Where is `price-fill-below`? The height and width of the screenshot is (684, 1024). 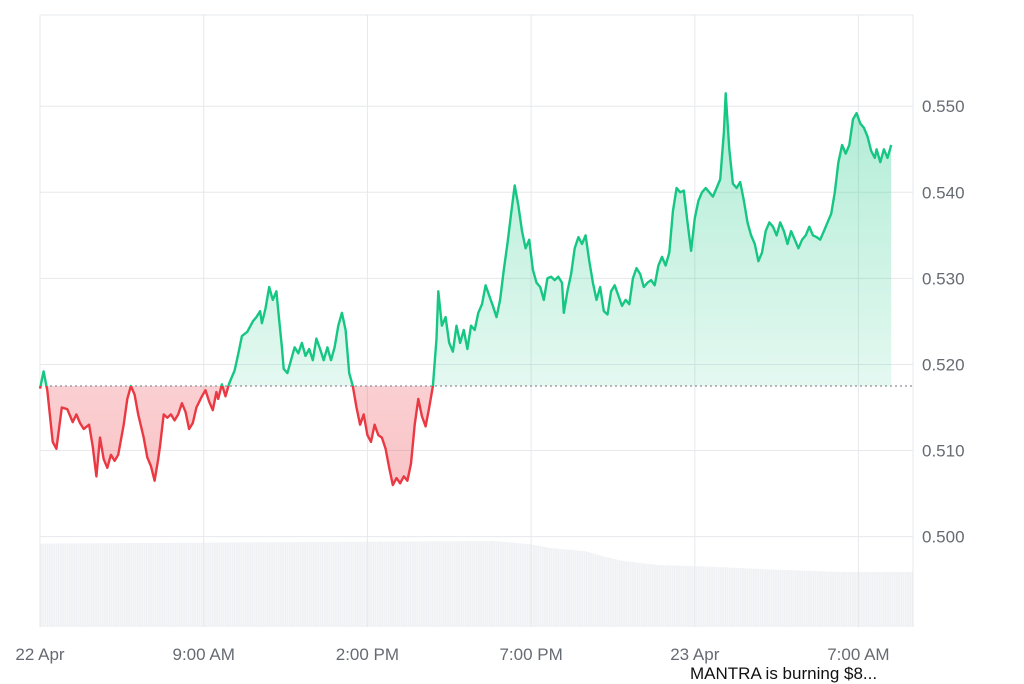 price-fill-below is located at coordinates (466, 435).